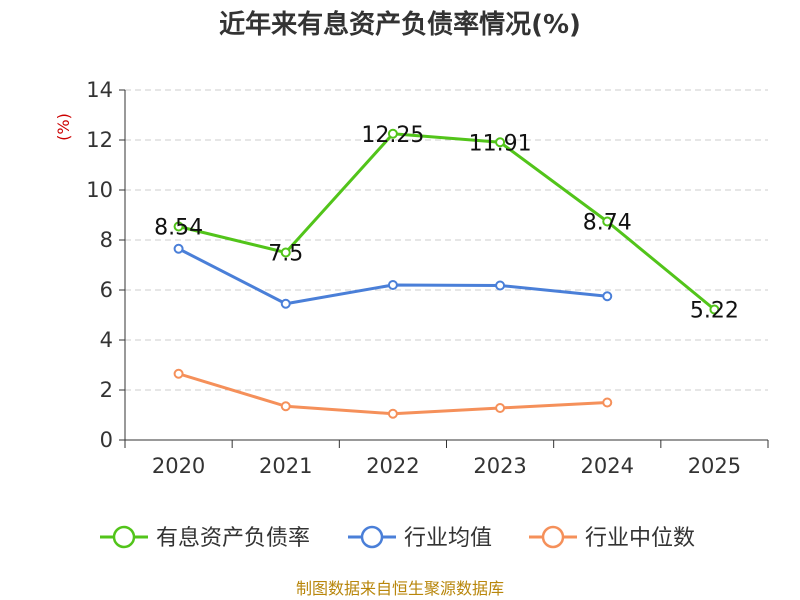 The image size is (800, 600). I want to click on y-tick-label: 14, so click(99, 90).